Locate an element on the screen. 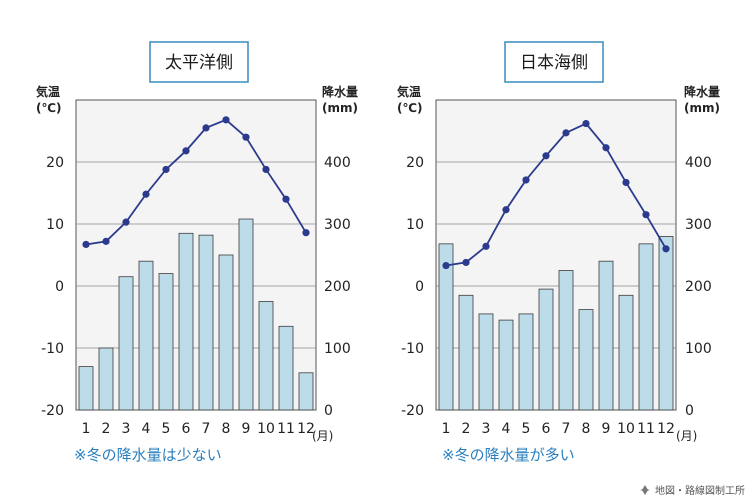 This screenshot has height=501, width=750. chart-pacific-x-tick: 11 is located at coordinates (286, 429).